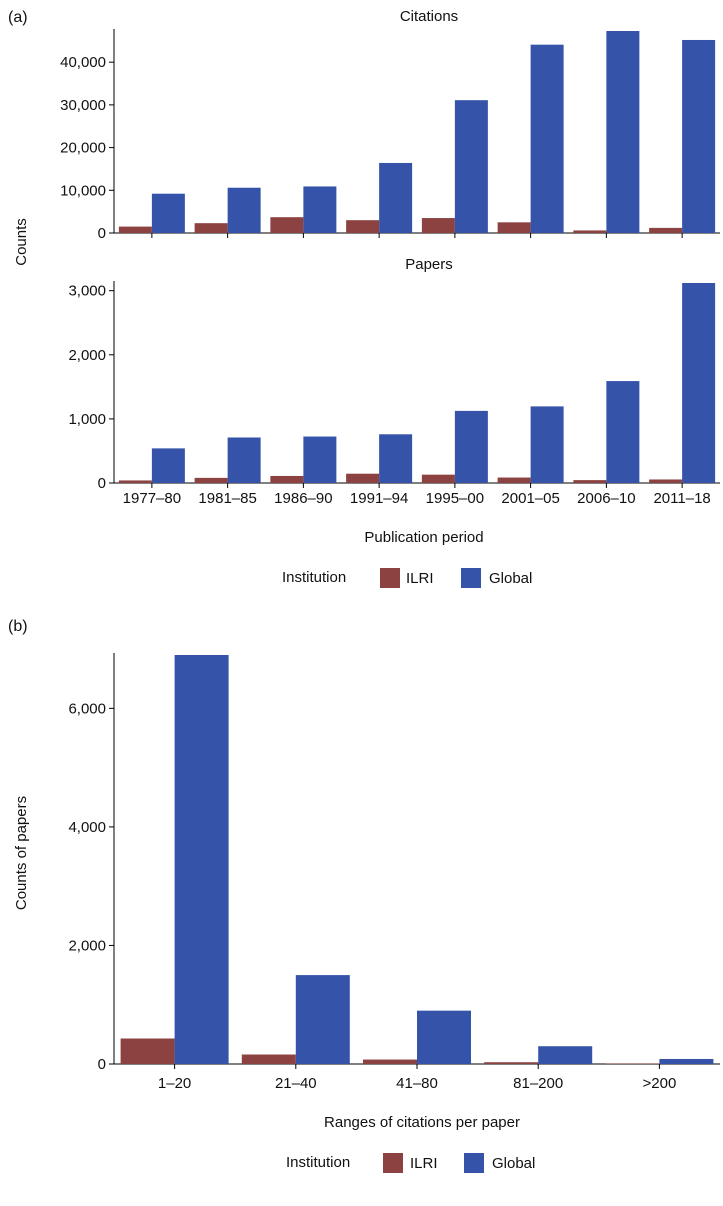 Image resolution: width=723 pixels, height=1206 pixels. Describe the element at coordinates (87, 827) in the screenshot. I see `y-tick-label: 4,000` at that location.